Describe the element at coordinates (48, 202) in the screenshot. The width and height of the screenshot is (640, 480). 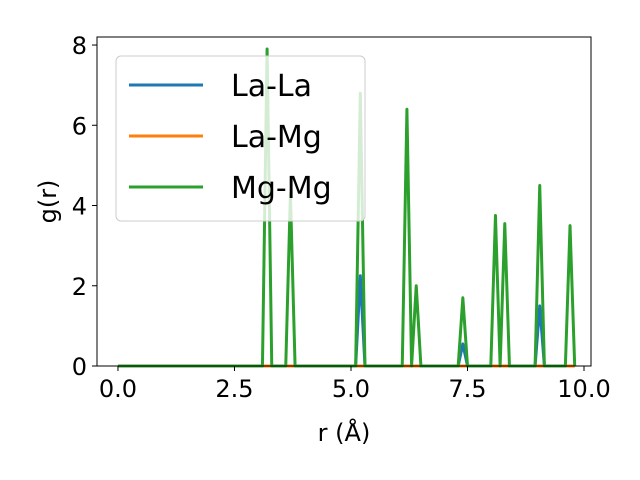
I see `y-axis-title: g(r)` at that location.